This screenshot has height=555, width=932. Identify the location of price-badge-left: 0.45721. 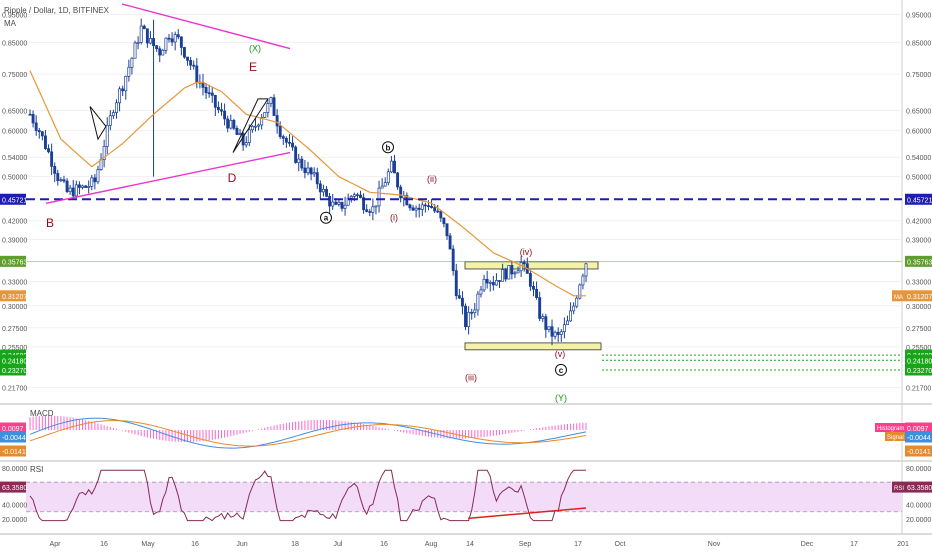
(14, 200).